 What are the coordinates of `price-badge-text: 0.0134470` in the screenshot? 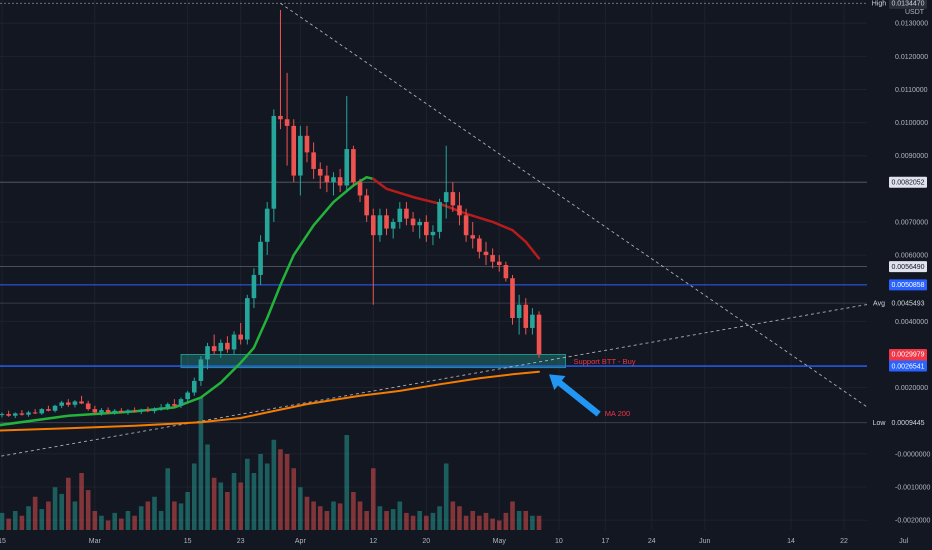 It's located at (907, 4).